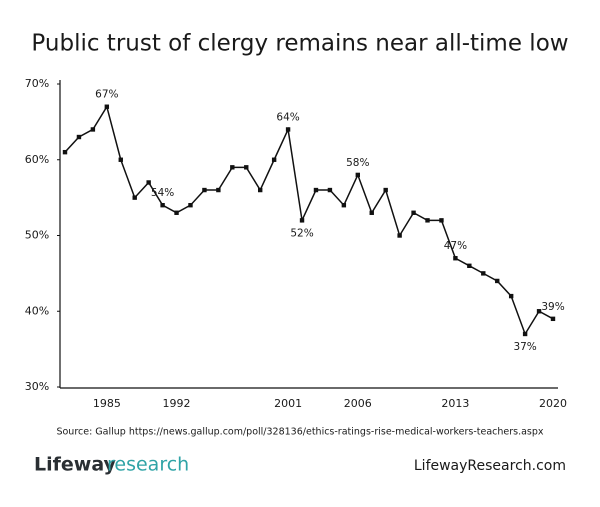  I want to click on data-label: 47%, so click(455, 246).